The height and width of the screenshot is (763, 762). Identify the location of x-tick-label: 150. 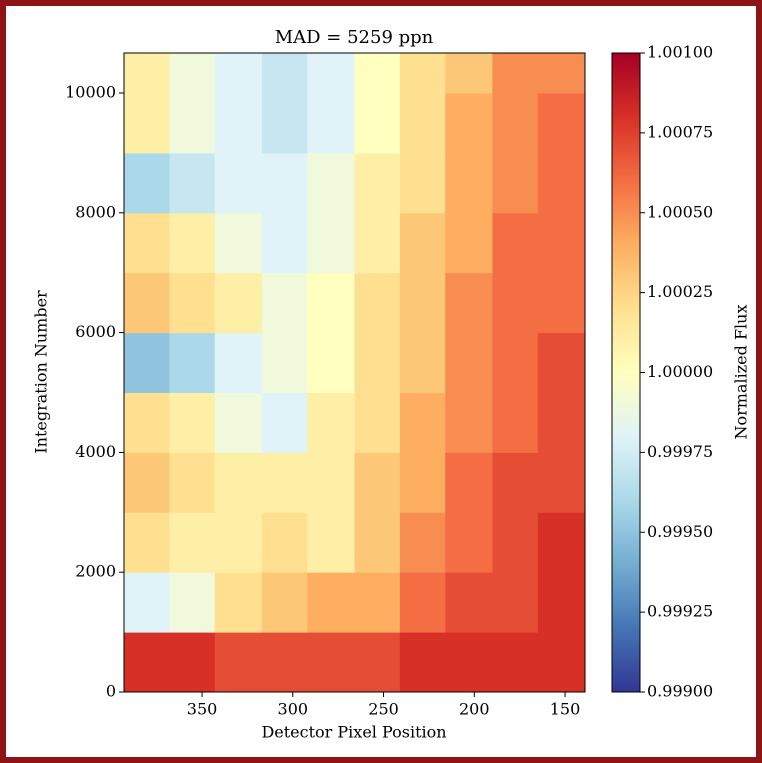
(565, 709).